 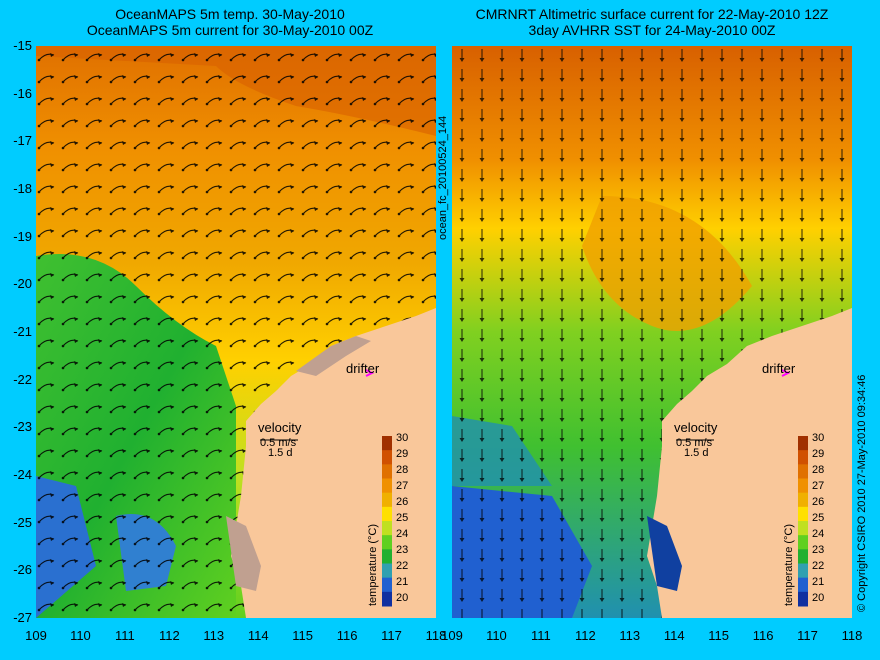 What do you see at coordinates (585, 635) in the screenshot?
I see `right-lon-tick-label: 112` at bounding box center [585, 635].